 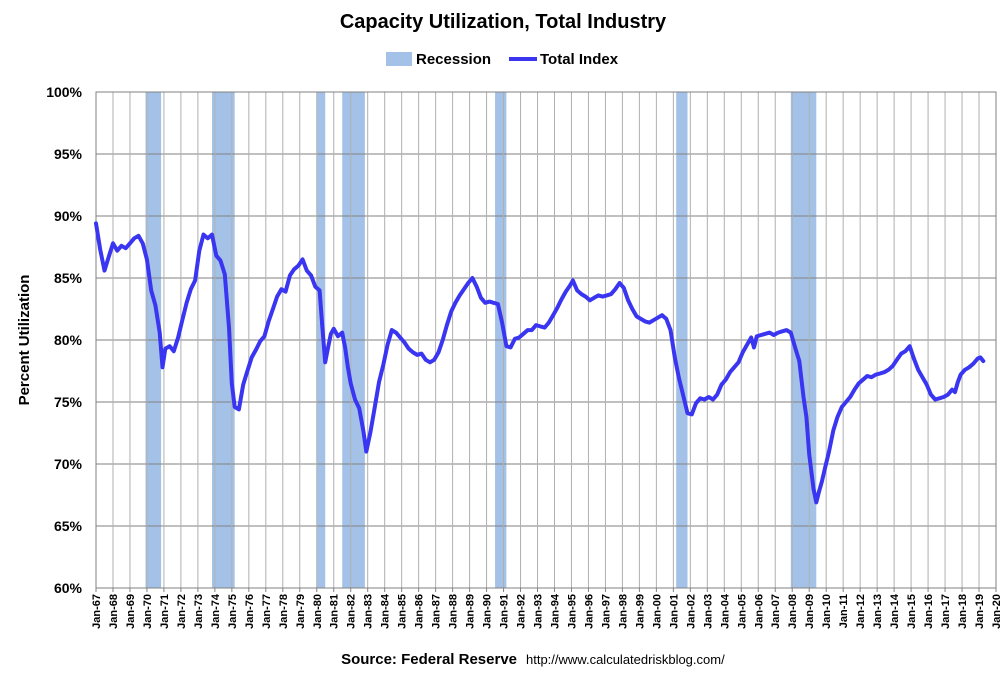 What do you see at coordinates (878, 611) in the screenshot?
I see `x-tick-label: Jan-13` at bounding box center [878, 611].